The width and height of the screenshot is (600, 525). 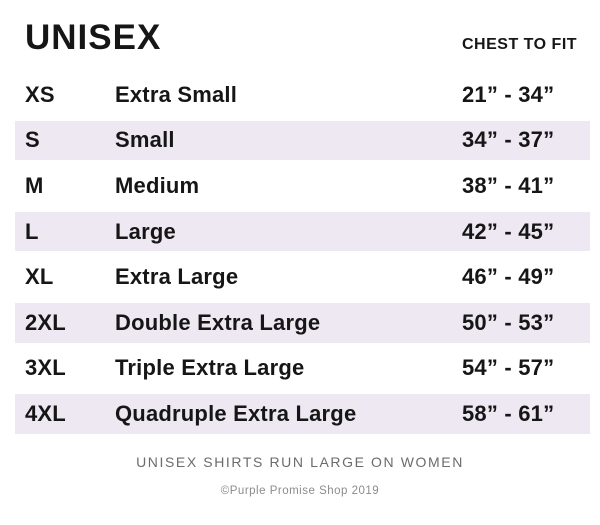 What do you see at coordinates (176, 94) in the screenshot?
I see `size-name-cell: Extra Small` at bounding box center [176, 94].